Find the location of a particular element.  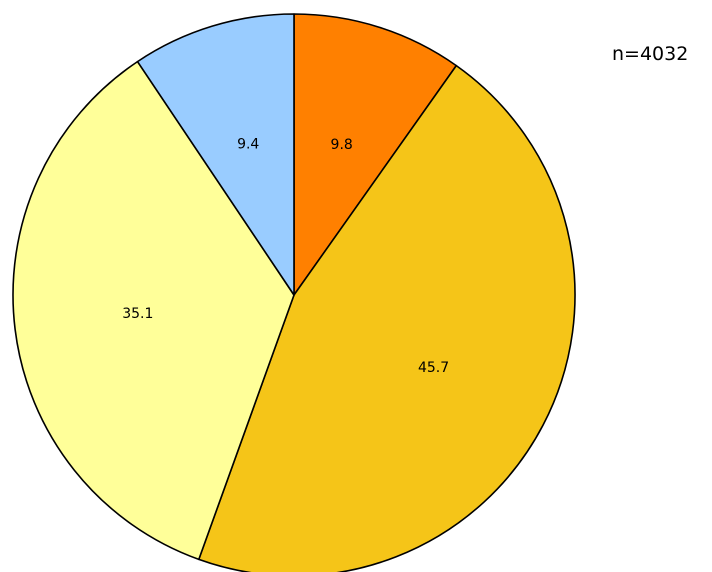

slice-label: 9.8 is located at coordinates (342, 145).